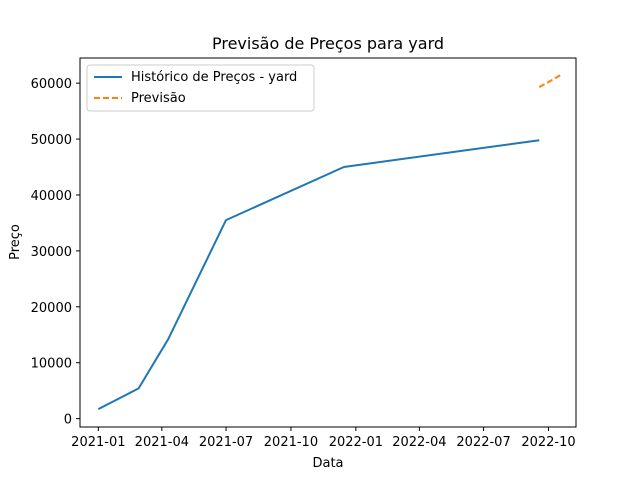 The height and width of the screenshot is (480, 640). What do you see at coordinates (356, 442) in the screenshot?
I see `x-tick-label: 2022-01` at bounding box center [356, 442].